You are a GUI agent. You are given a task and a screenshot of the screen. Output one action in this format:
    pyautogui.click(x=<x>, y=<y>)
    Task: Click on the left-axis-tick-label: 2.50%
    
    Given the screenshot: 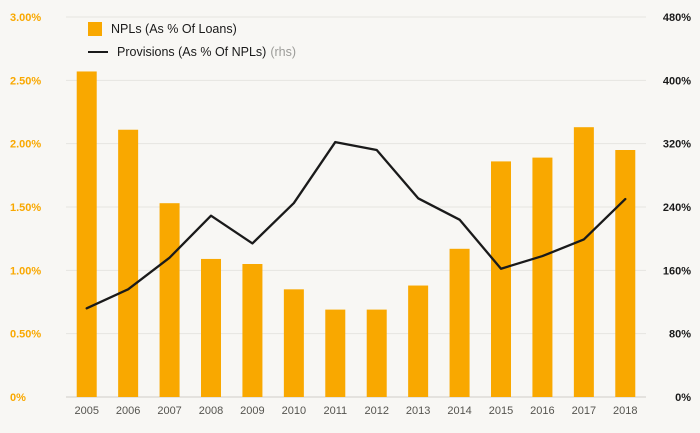 What is the action you would take?
    pyautogui.click(x=25, y=81)
    